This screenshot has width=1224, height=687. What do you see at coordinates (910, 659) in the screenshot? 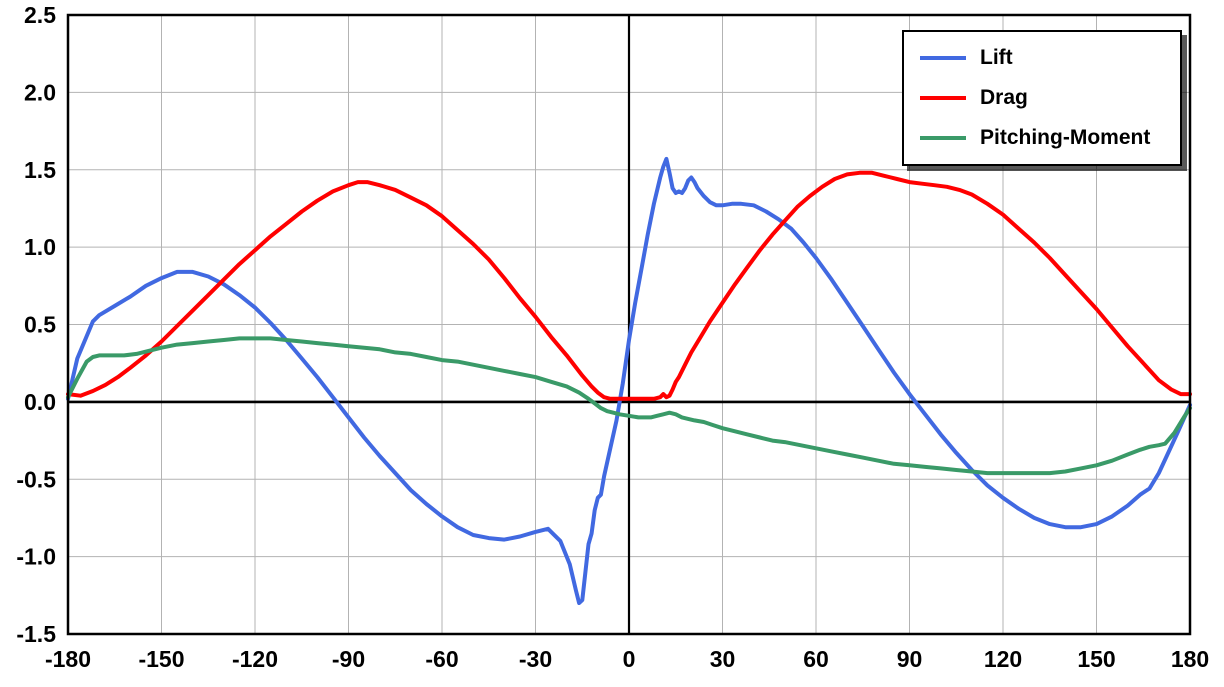
I see `svg-text: 90` at bounding box center [910, 659].